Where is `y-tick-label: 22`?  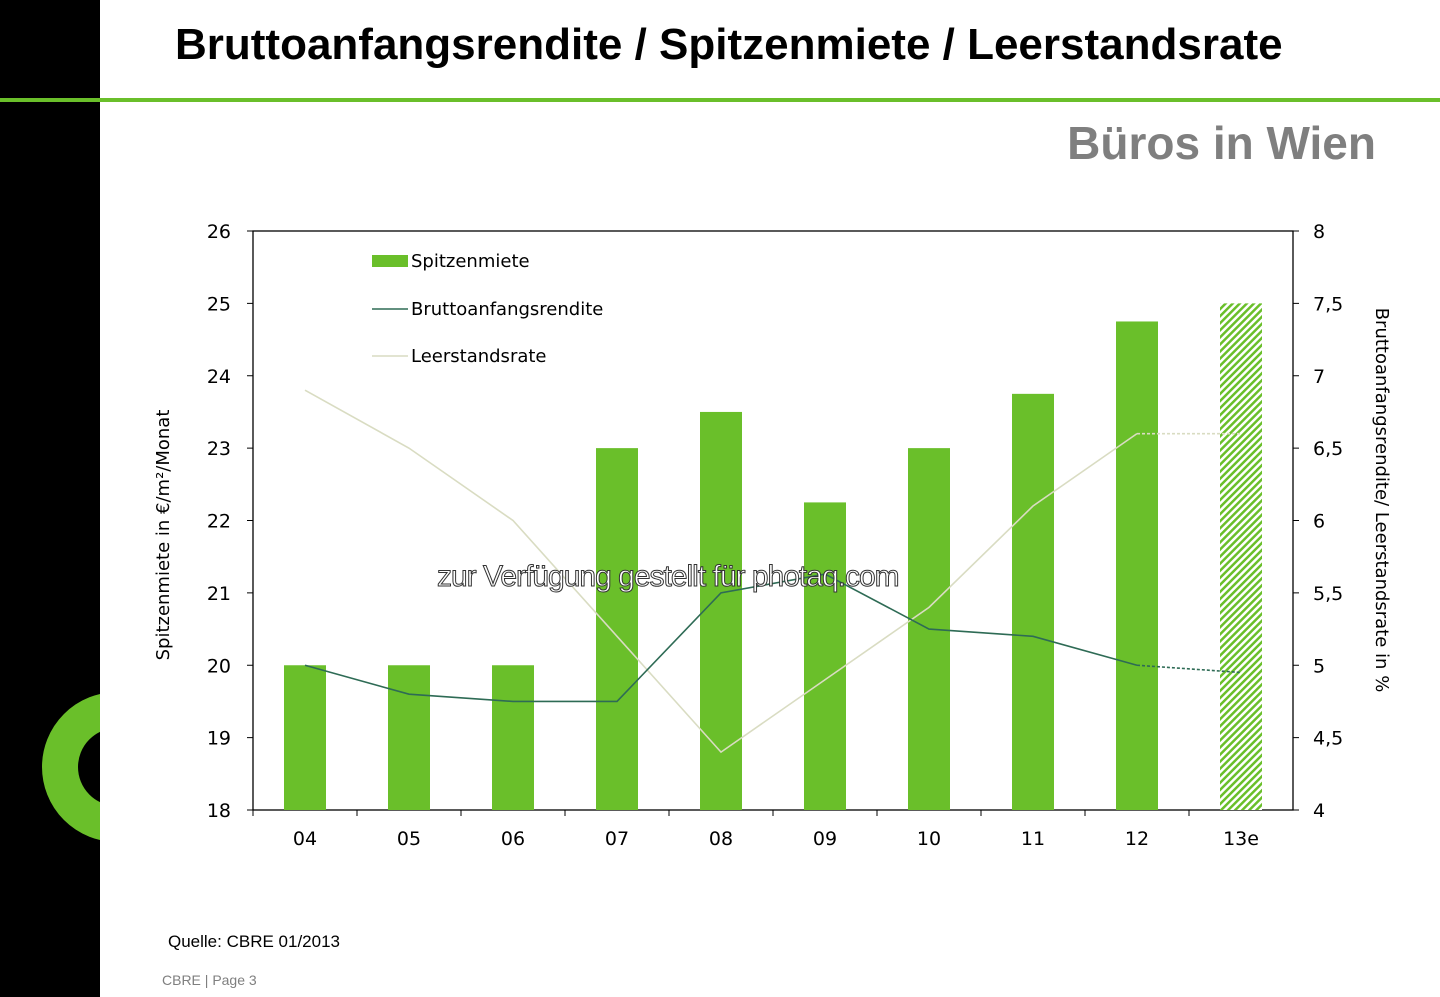
y-tick-label: 22 is located at coordinates (219, 522).